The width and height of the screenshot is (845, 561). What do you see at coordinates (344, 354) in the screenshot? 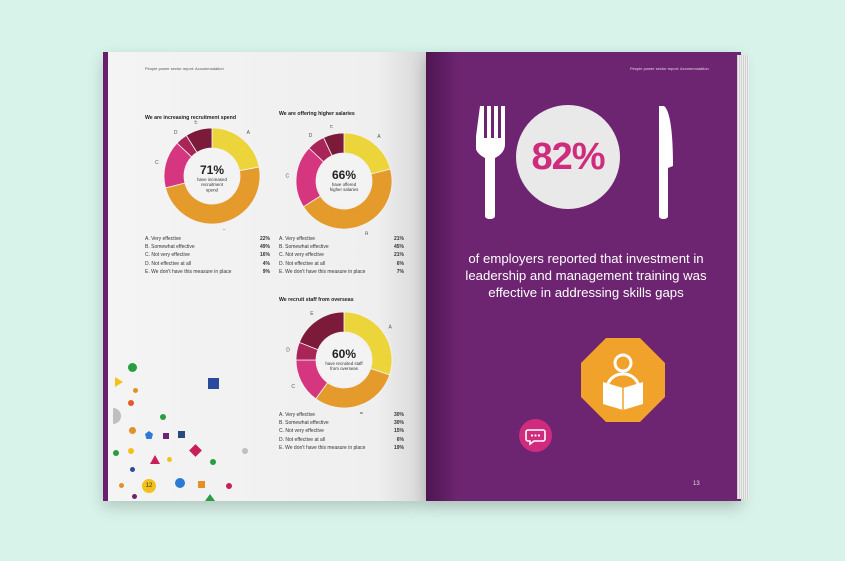
I see `donut-center-value: 60%` at bounding box center [344, 354].